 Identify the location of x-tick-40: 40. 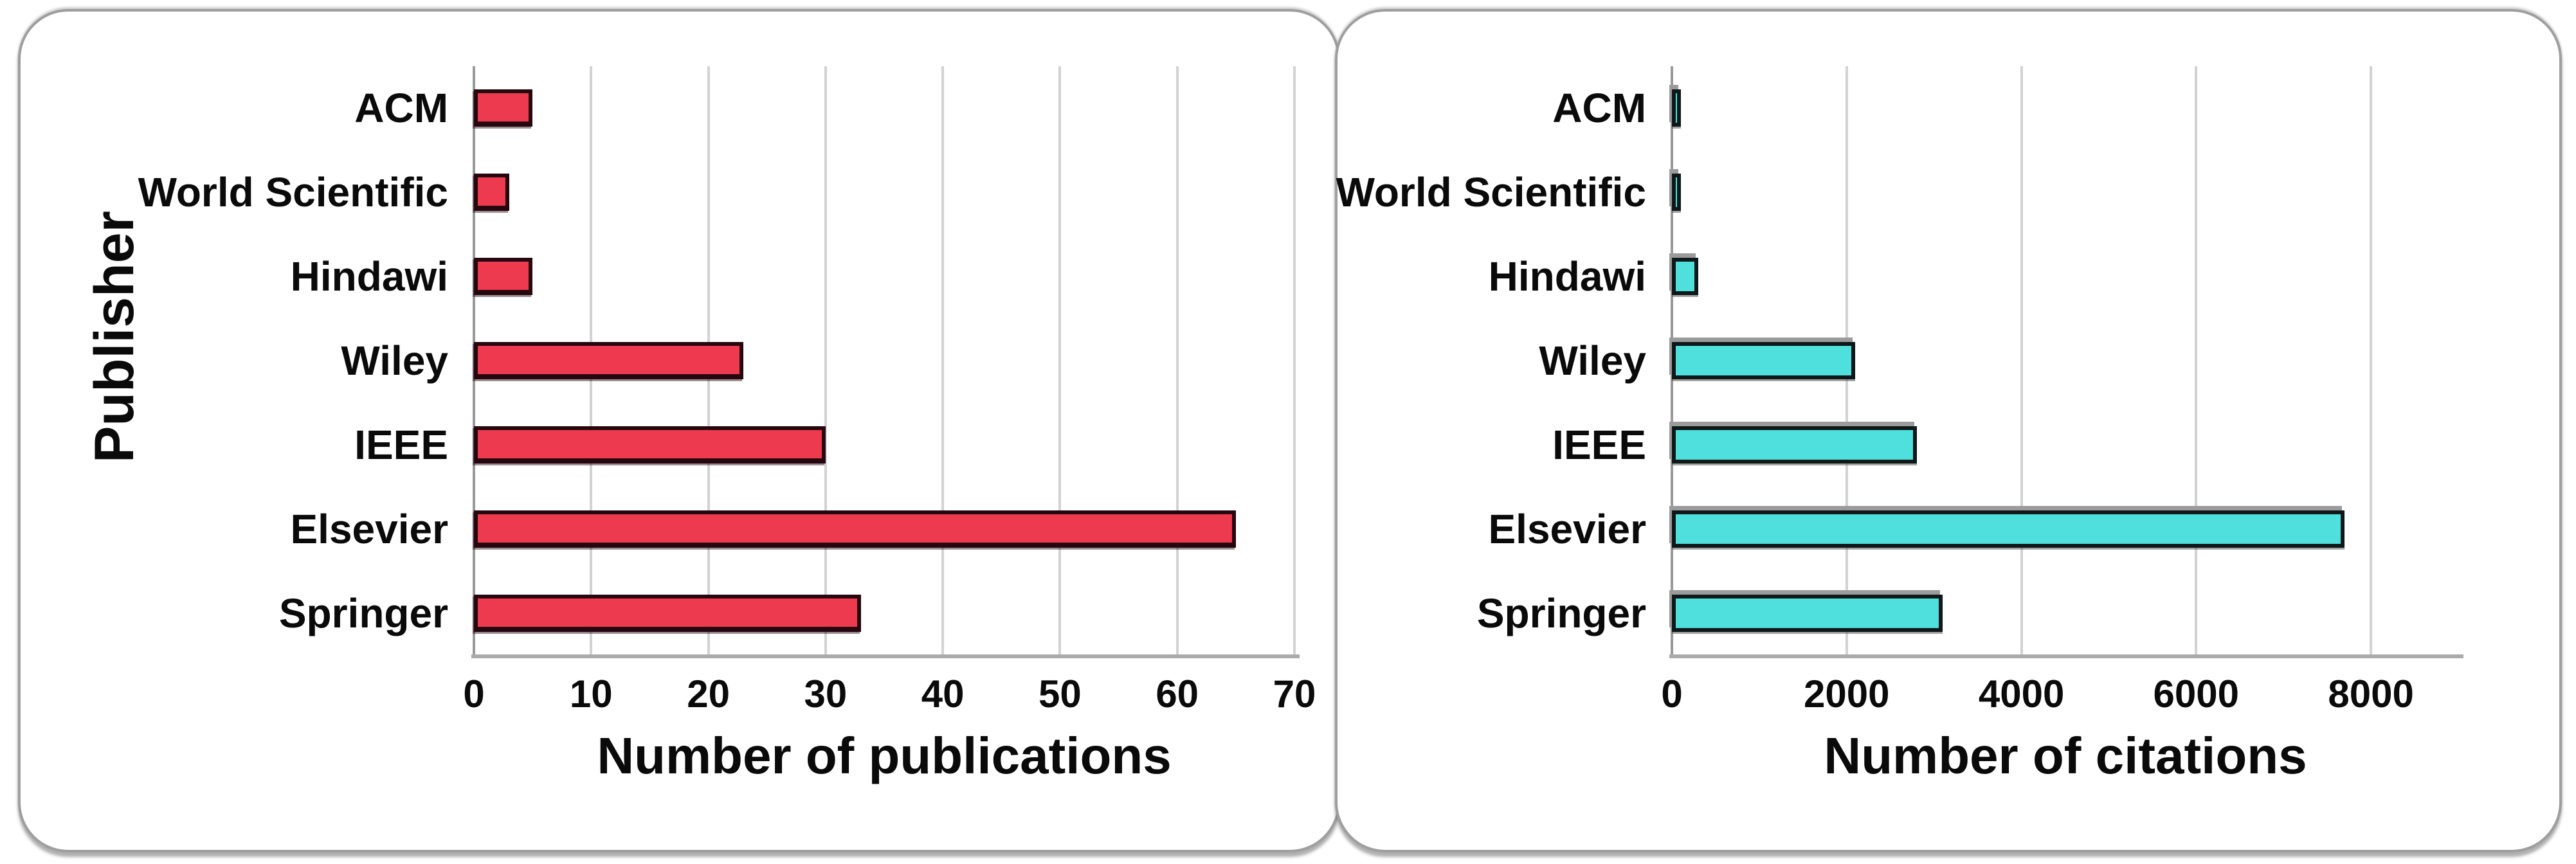
(943, 694).